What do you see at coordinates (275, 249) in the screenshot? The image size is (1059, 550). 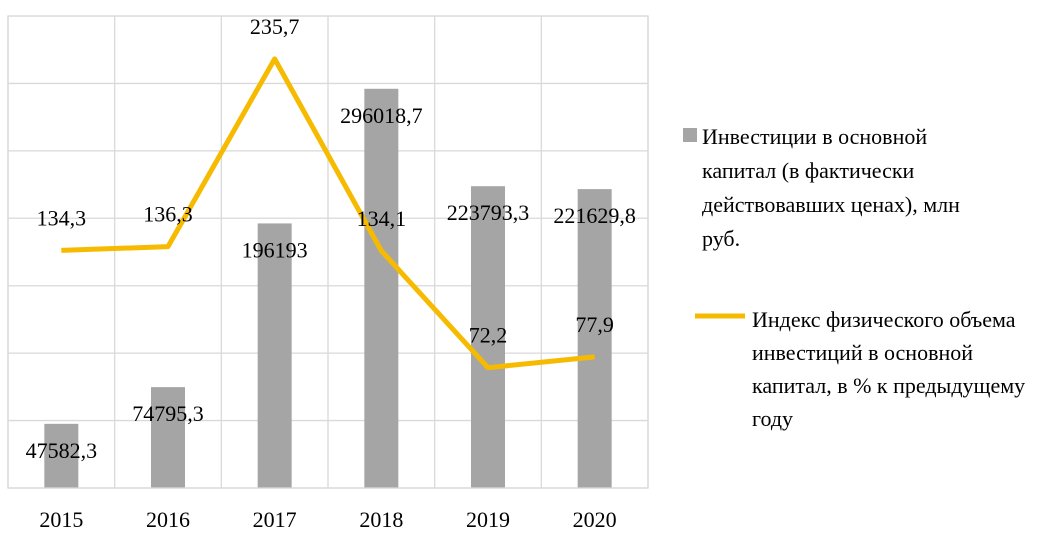 I see `data-label: 196193` at bounding box center [275, 249].